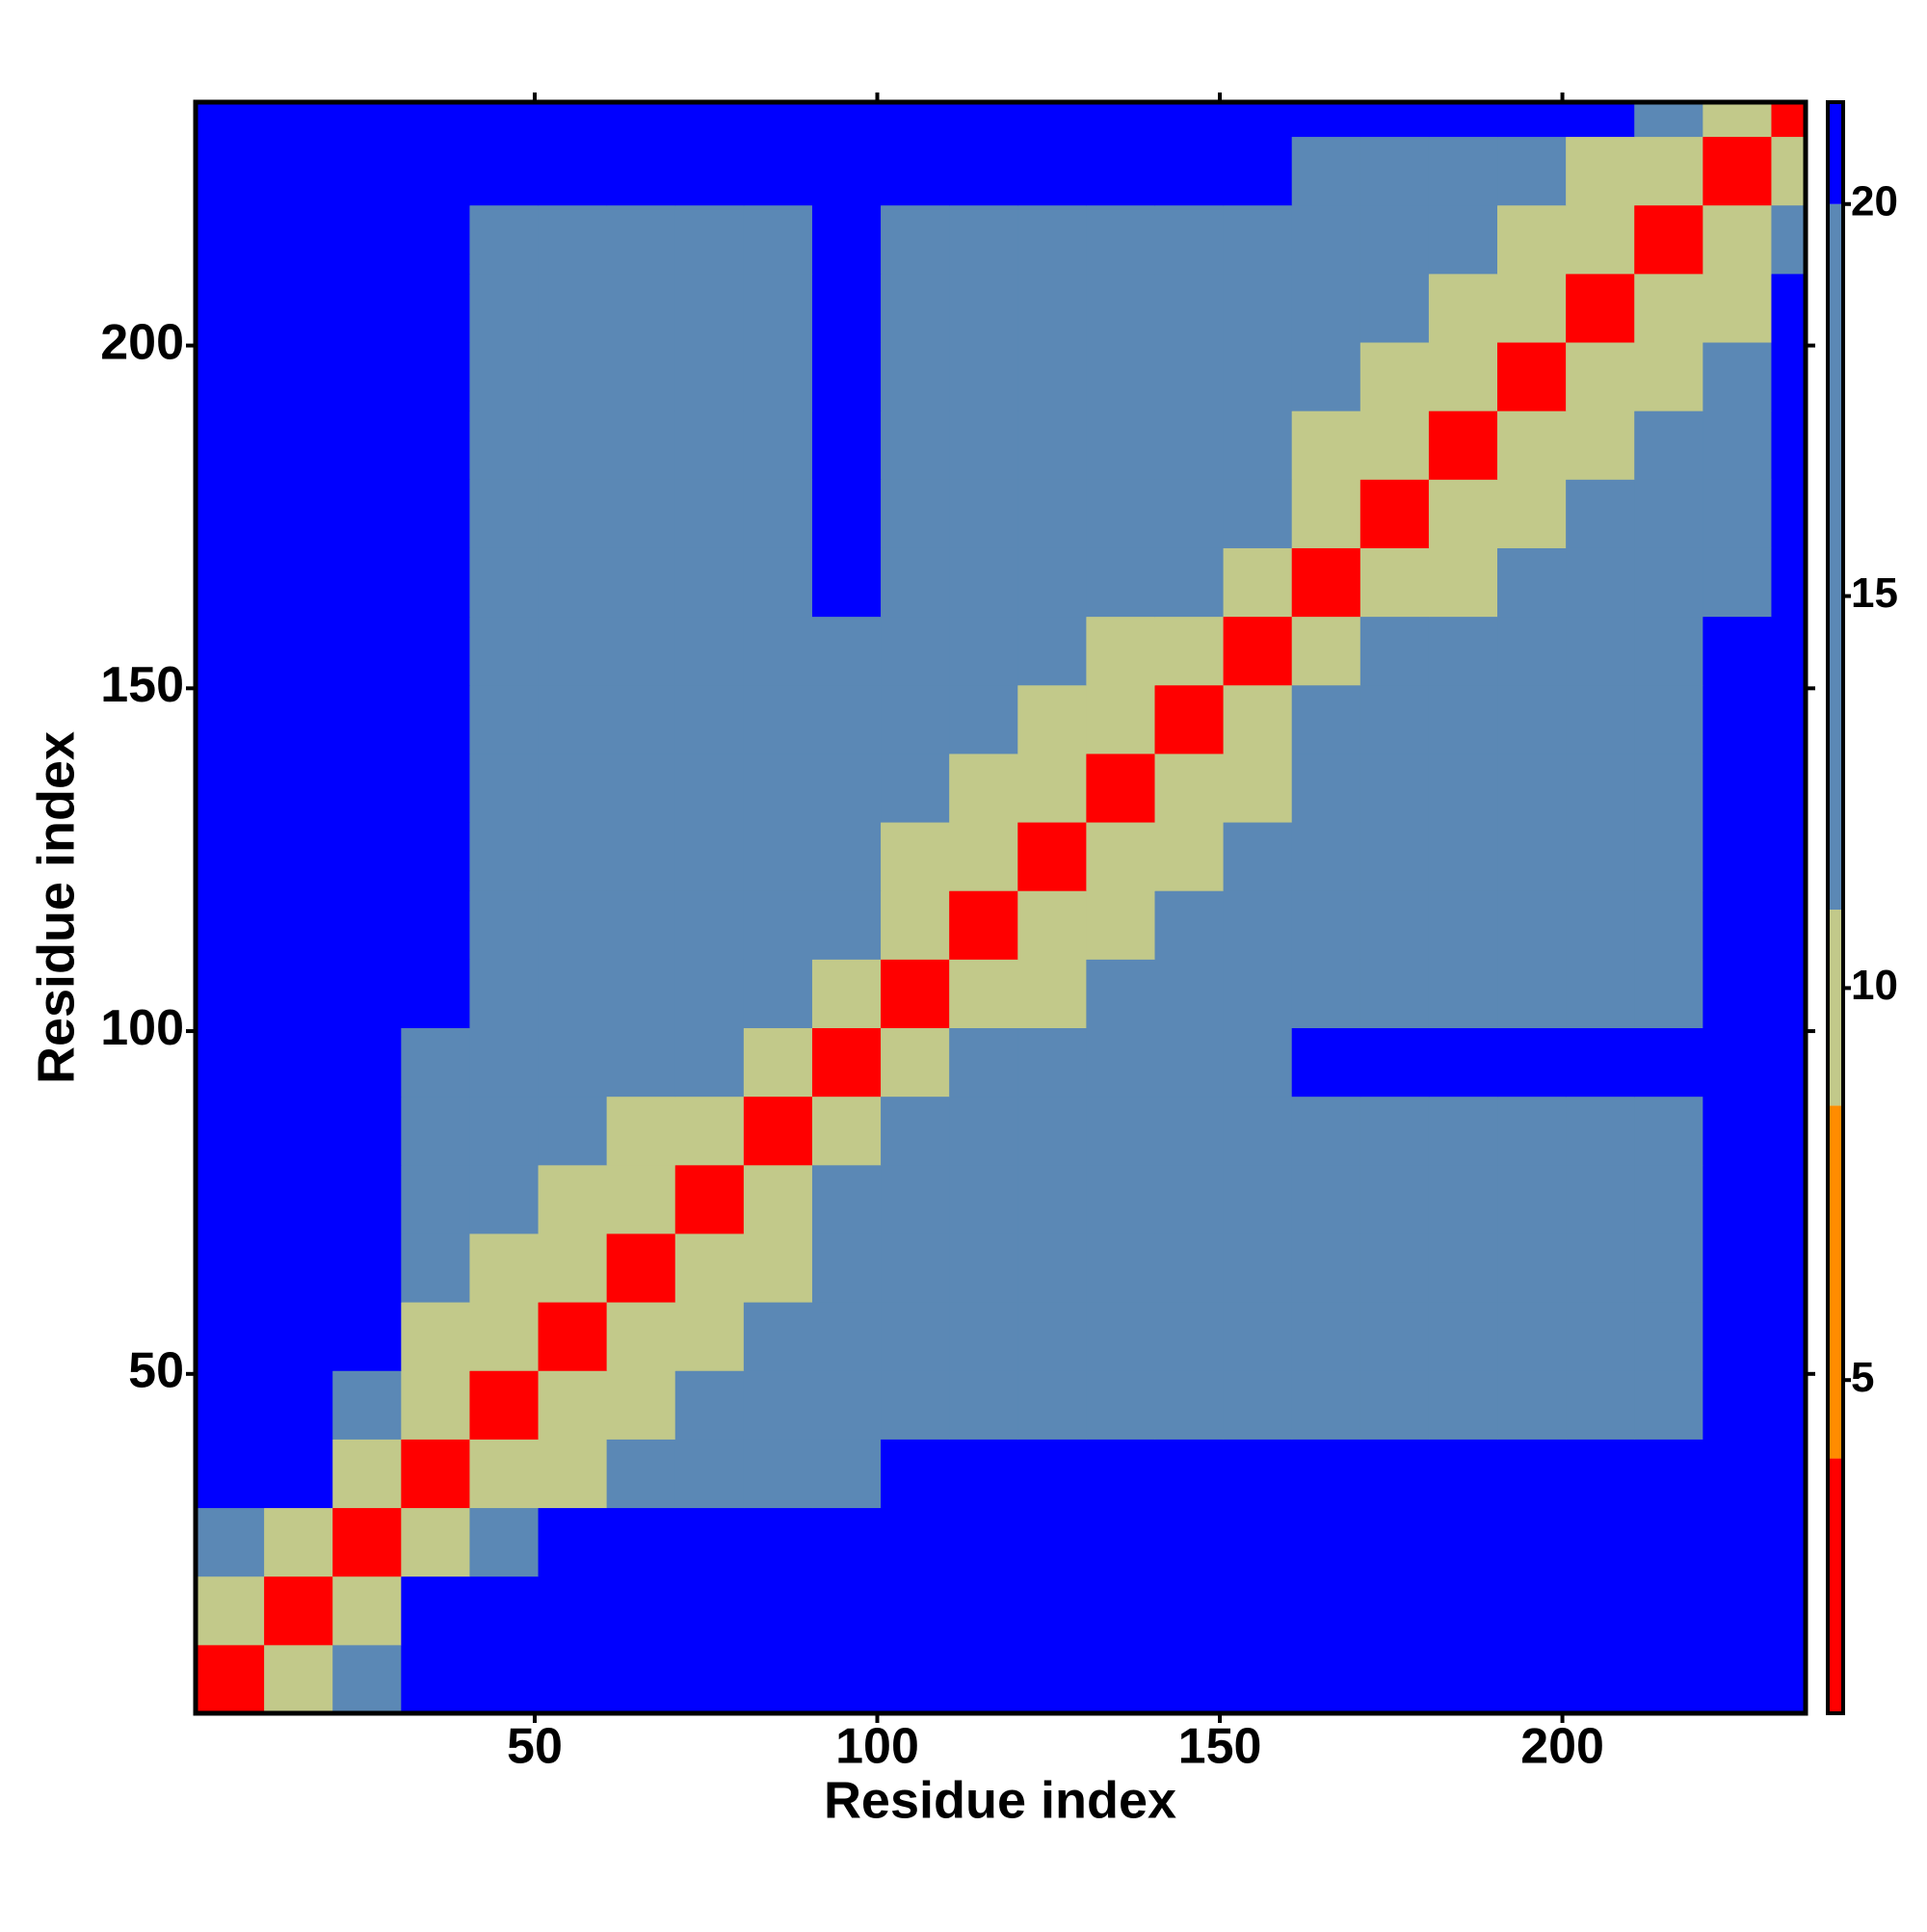 The image size is (1927, 1932). Describe the element at coordinates (1000, 1800) in the screenshot. I see `x-axis-title: Residue index` at that location.